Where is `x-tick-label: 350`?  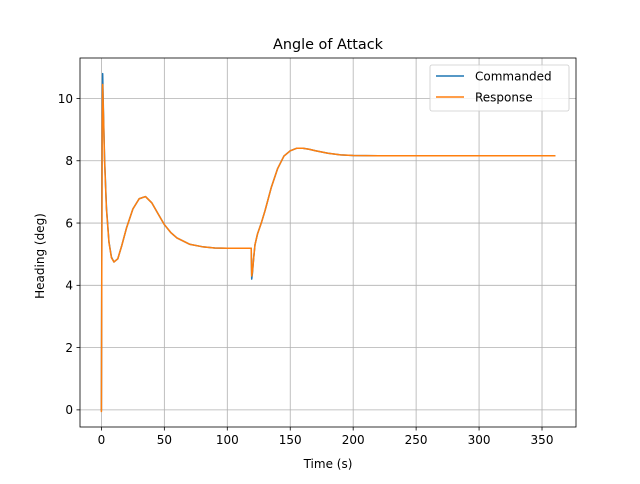 x-tick-label: 350 is located at coordinates (542, 440).